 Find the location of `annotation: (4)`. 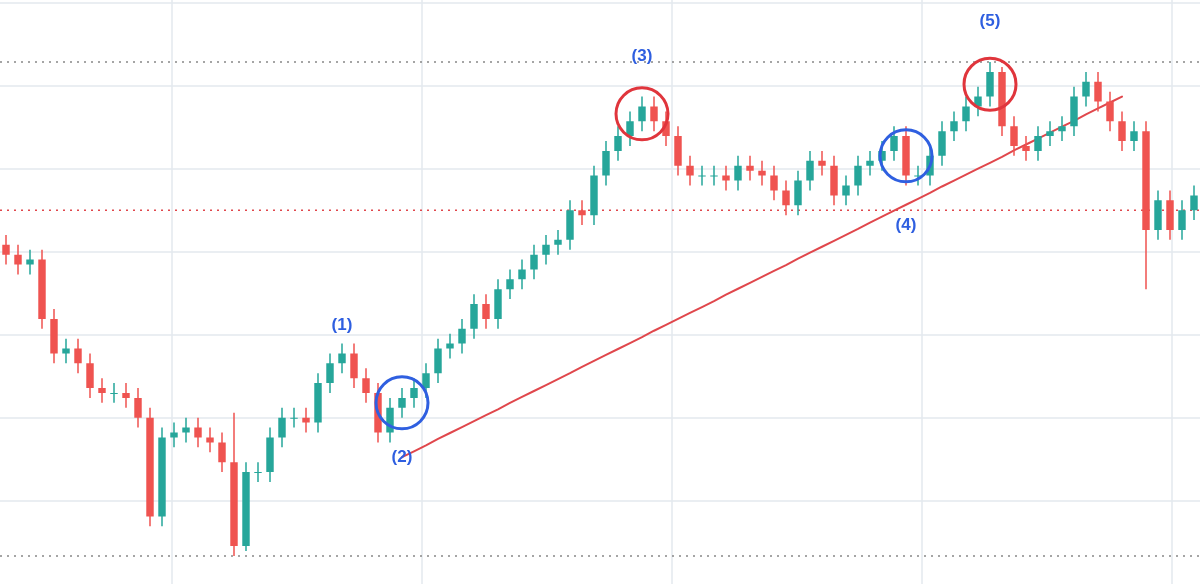

annotation: (4) is located at coordinates (906, 224).